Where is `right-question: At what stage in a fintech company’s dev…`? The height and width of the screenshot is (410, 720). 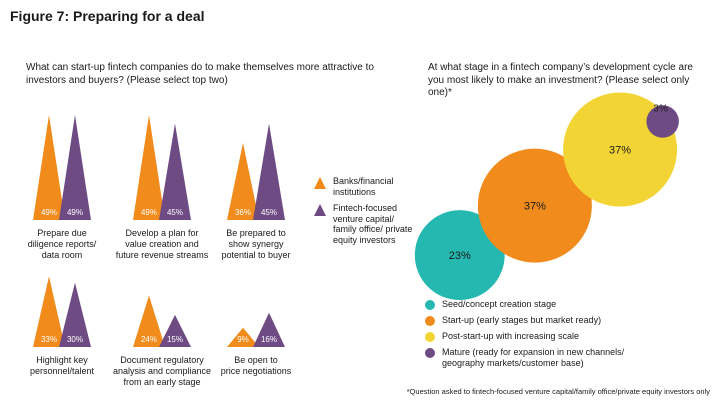
right-question: At what stage in a fintech company’s dev… is located at coordinates (560, 80).